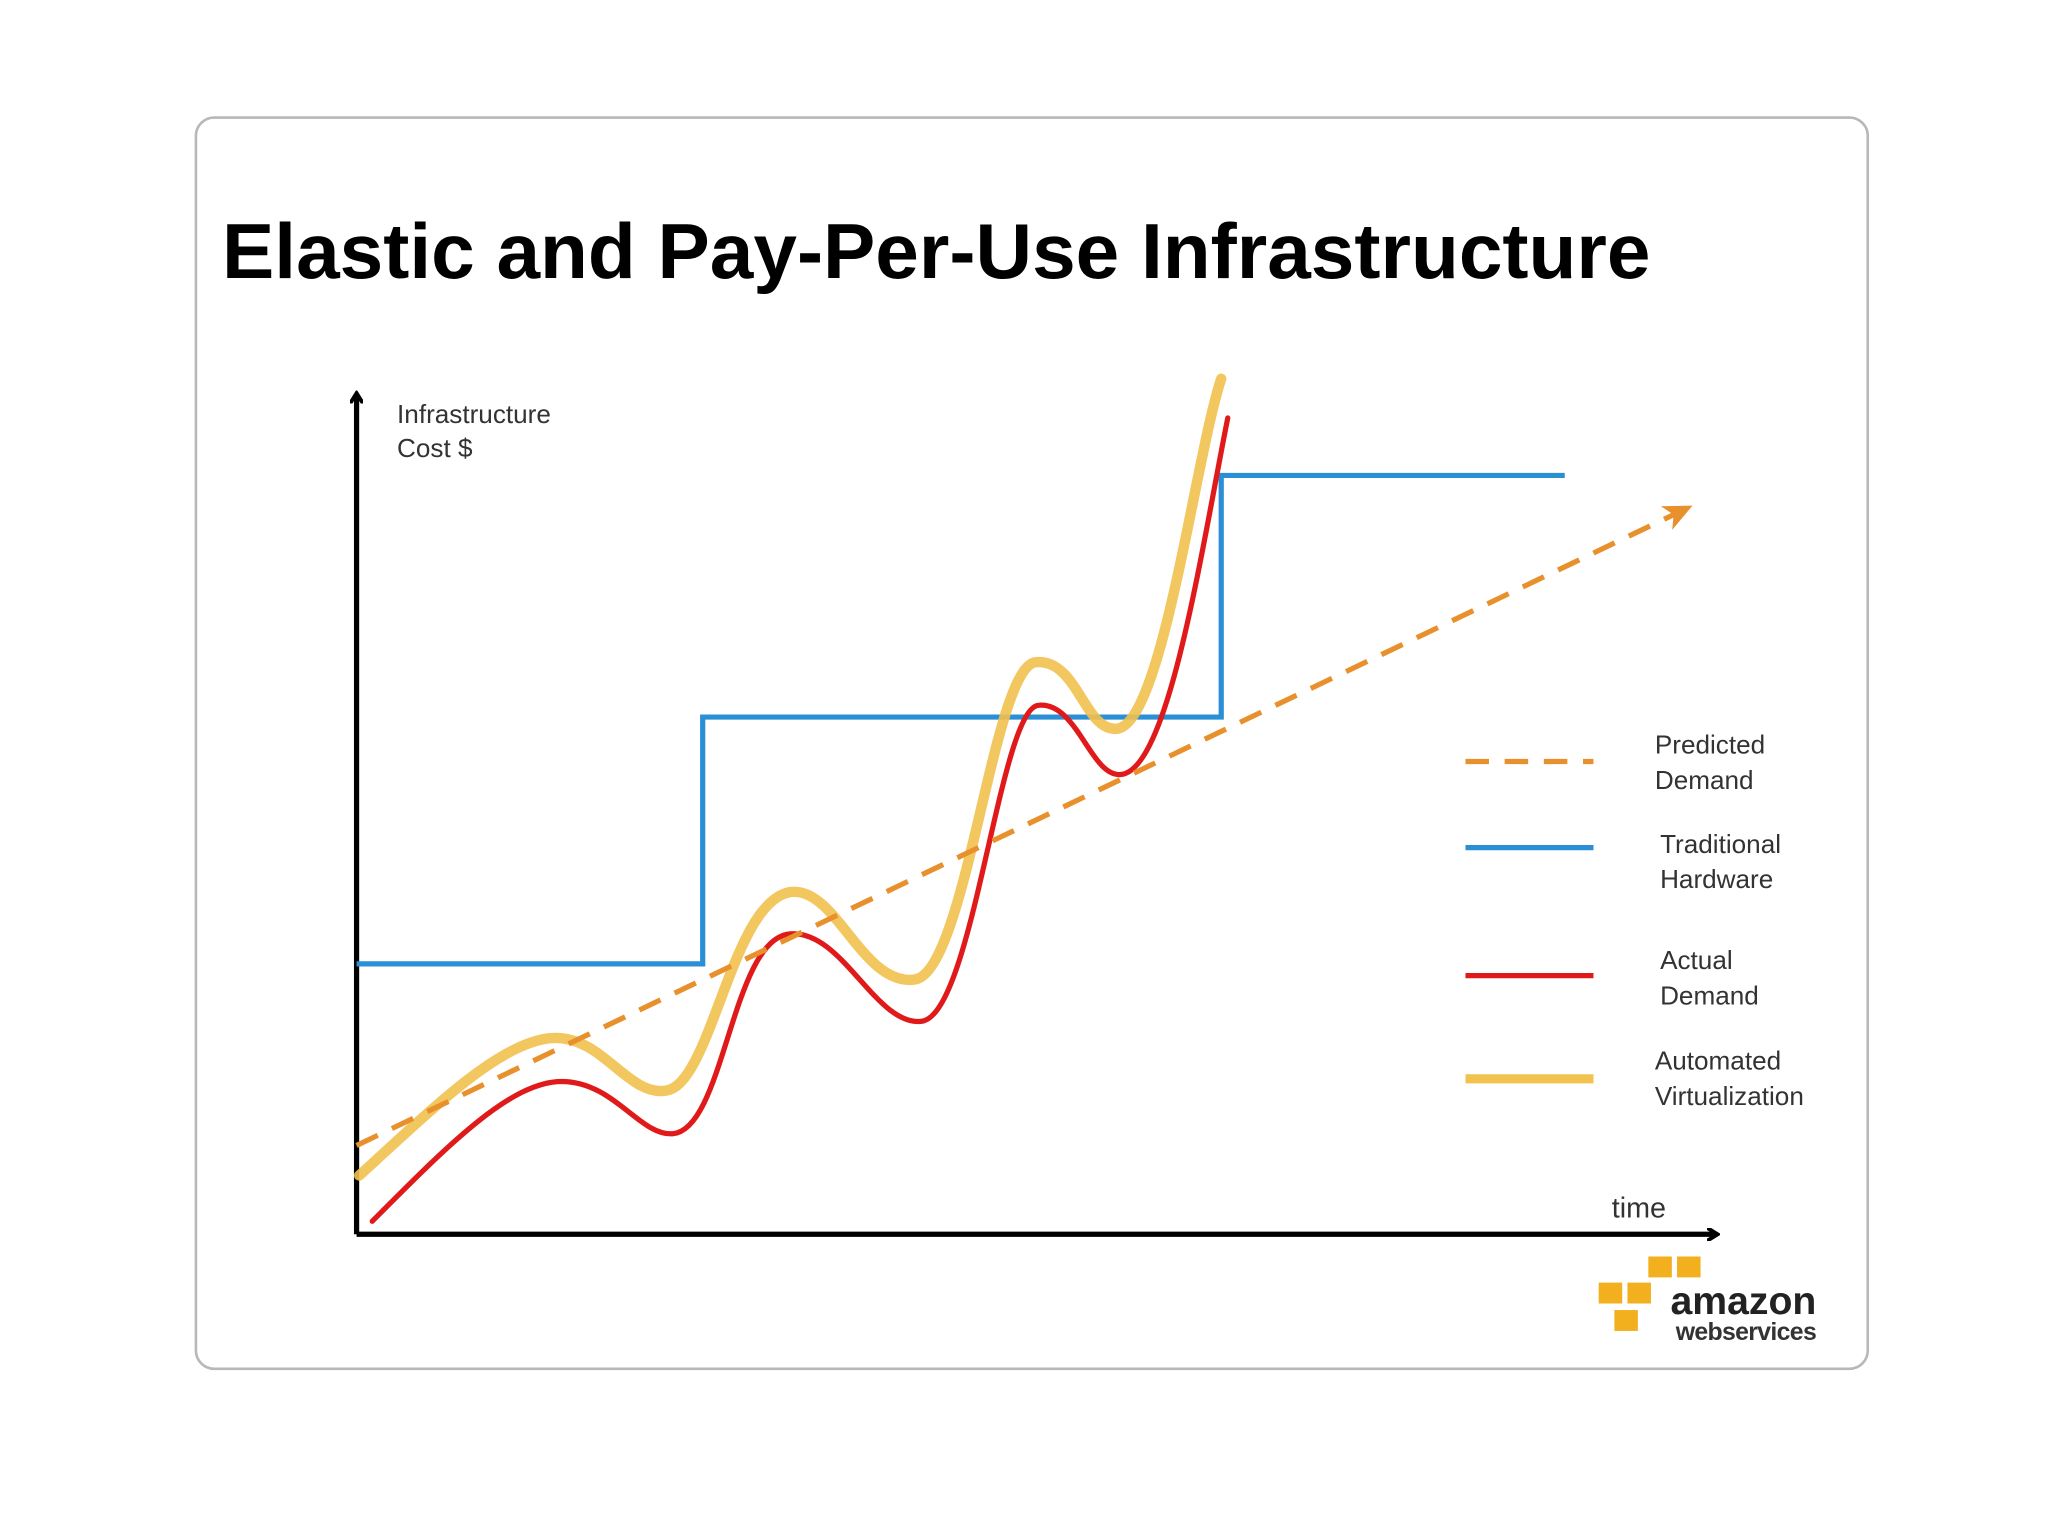 This screenshot has width=2048, height=1536. What do you see at coordinates (1639, 1208) in the screenshot?
I see `x-axis-label: time` at bounding box center [1639, 1208].